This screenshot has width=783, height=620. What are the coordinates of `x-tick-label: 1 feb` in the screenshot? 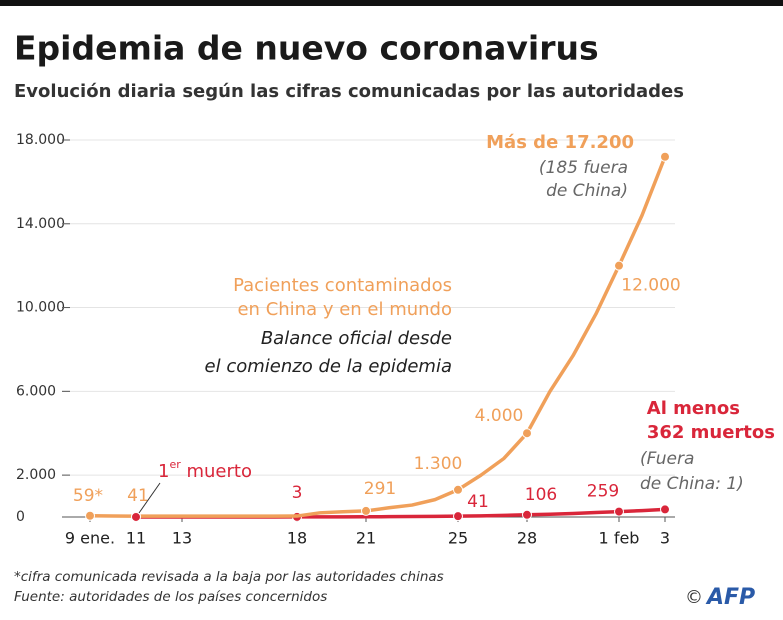 It's located at (619, 538).